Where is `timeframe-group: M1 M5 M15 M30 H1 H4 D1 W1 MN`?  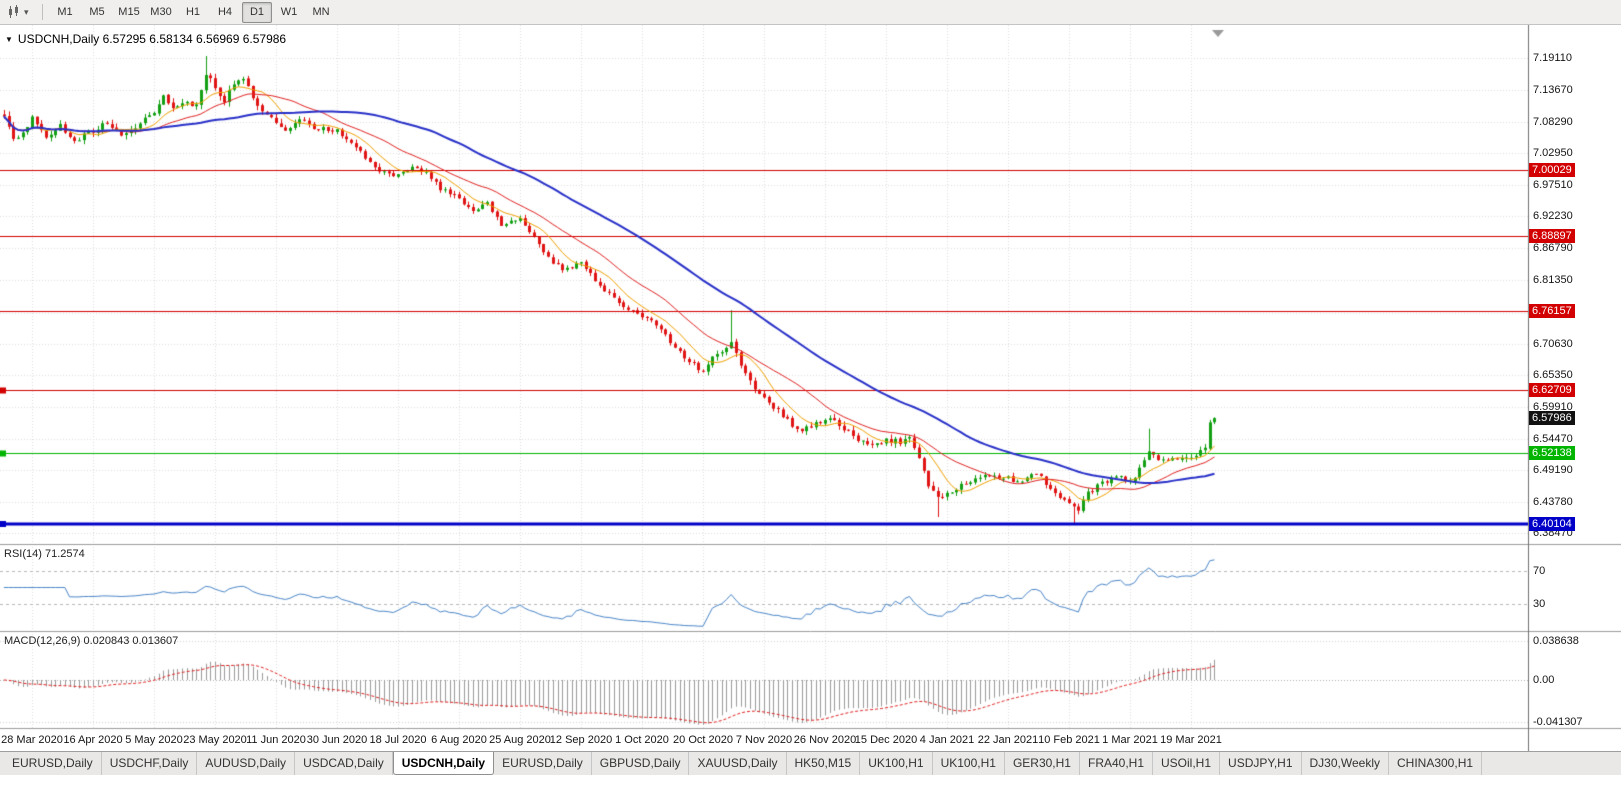 timeframe-group: M1 M5 M15 M30 H1 H4 D1 W1 MN is located at coordinates (193, 12).